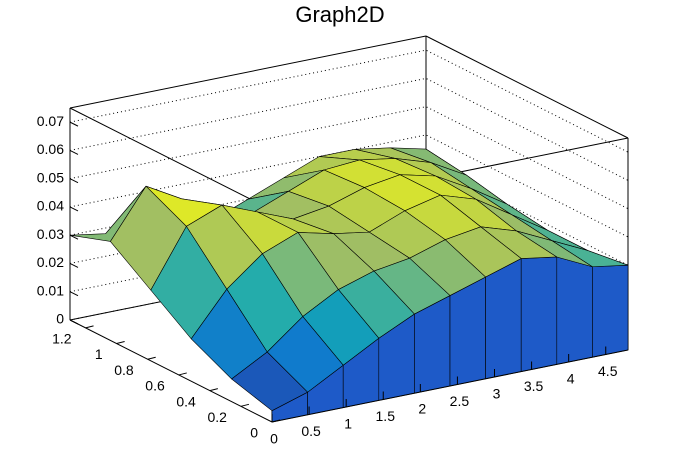 This screenshot has height=472, width=696. What do you see at coordinates (274, 439) in the screenshot?
I see `x-tick-label: 0` at bounding box center [274, 439].